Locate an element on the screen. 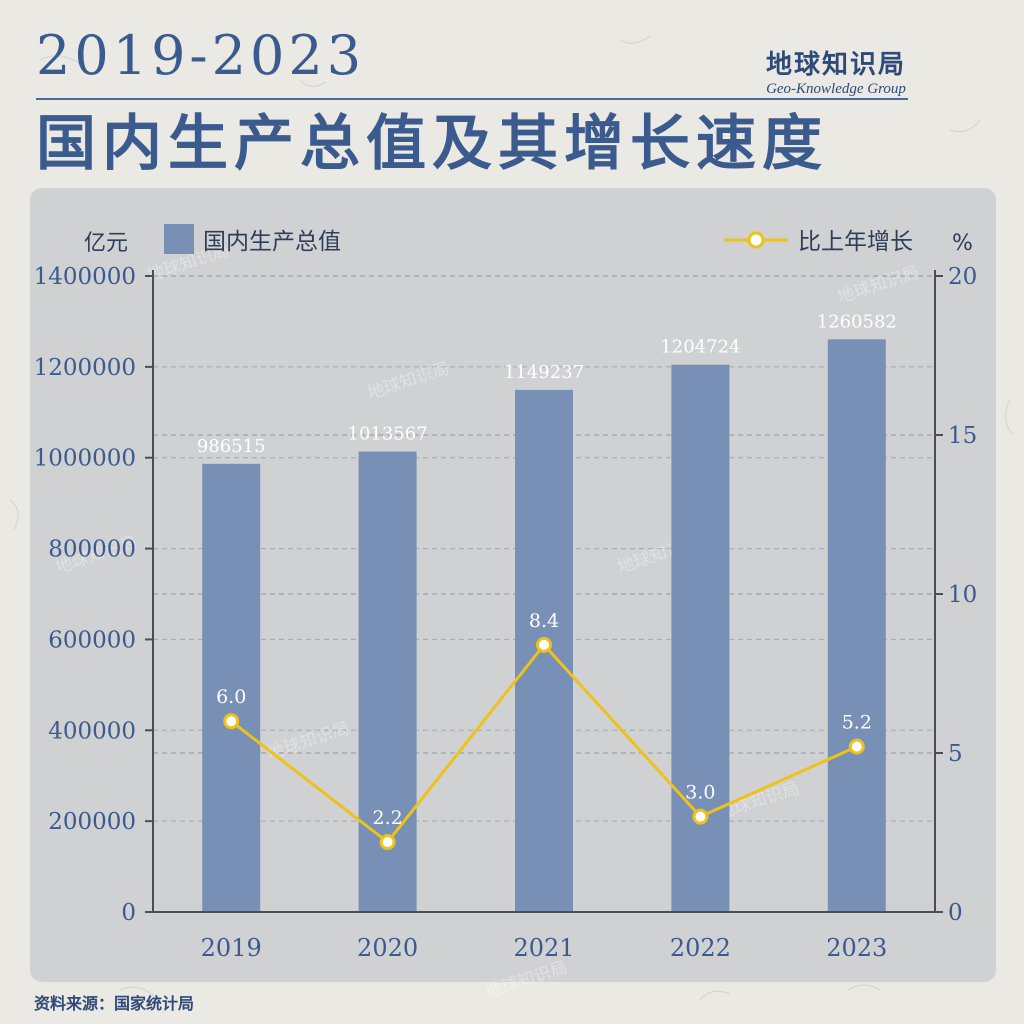 The image size is (1024, 1024). right-tick-label: 5 is located at coordinates (955, 754).